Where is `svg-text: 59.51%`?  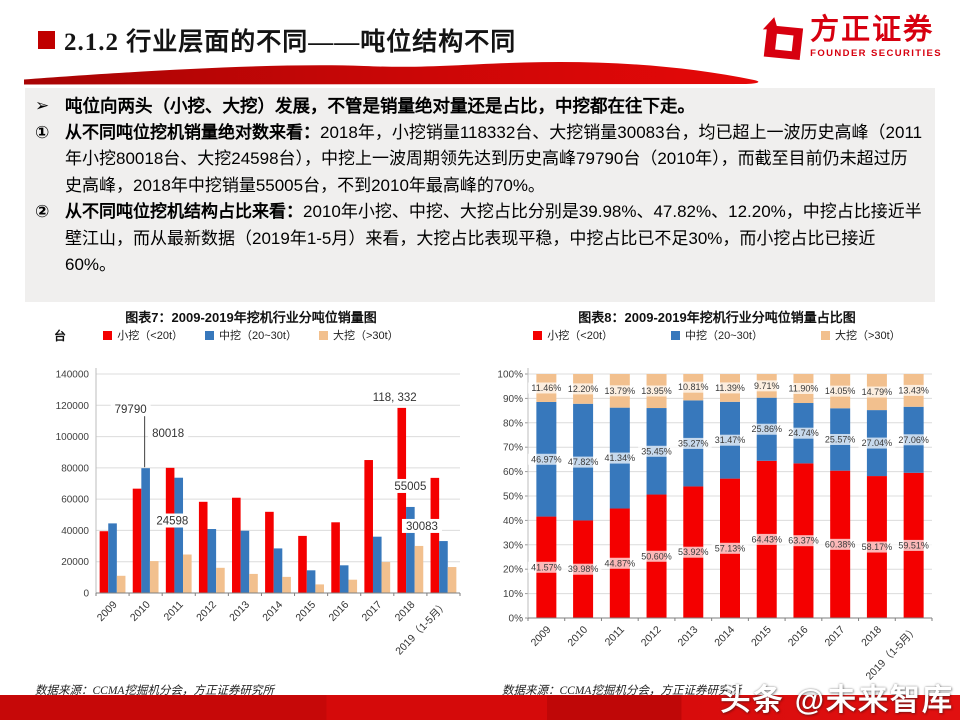
svg-text: 59.51% is located at coordinates (913, 545).